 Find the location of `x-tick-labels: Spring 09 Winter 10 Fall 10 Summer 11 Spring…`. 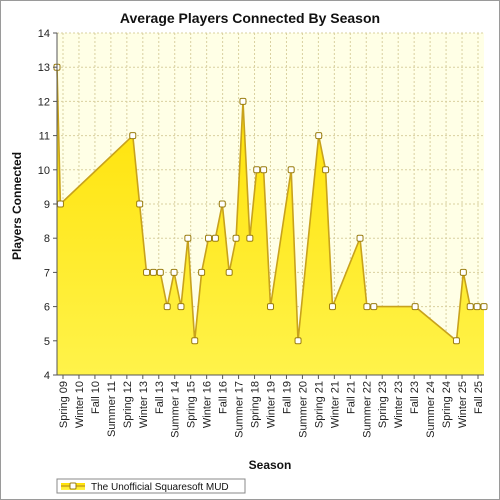

x-tick-labels: Spring 09 Winter 10 Fall 10 Summer 11 Spring… is located at coordinates (271, 406).